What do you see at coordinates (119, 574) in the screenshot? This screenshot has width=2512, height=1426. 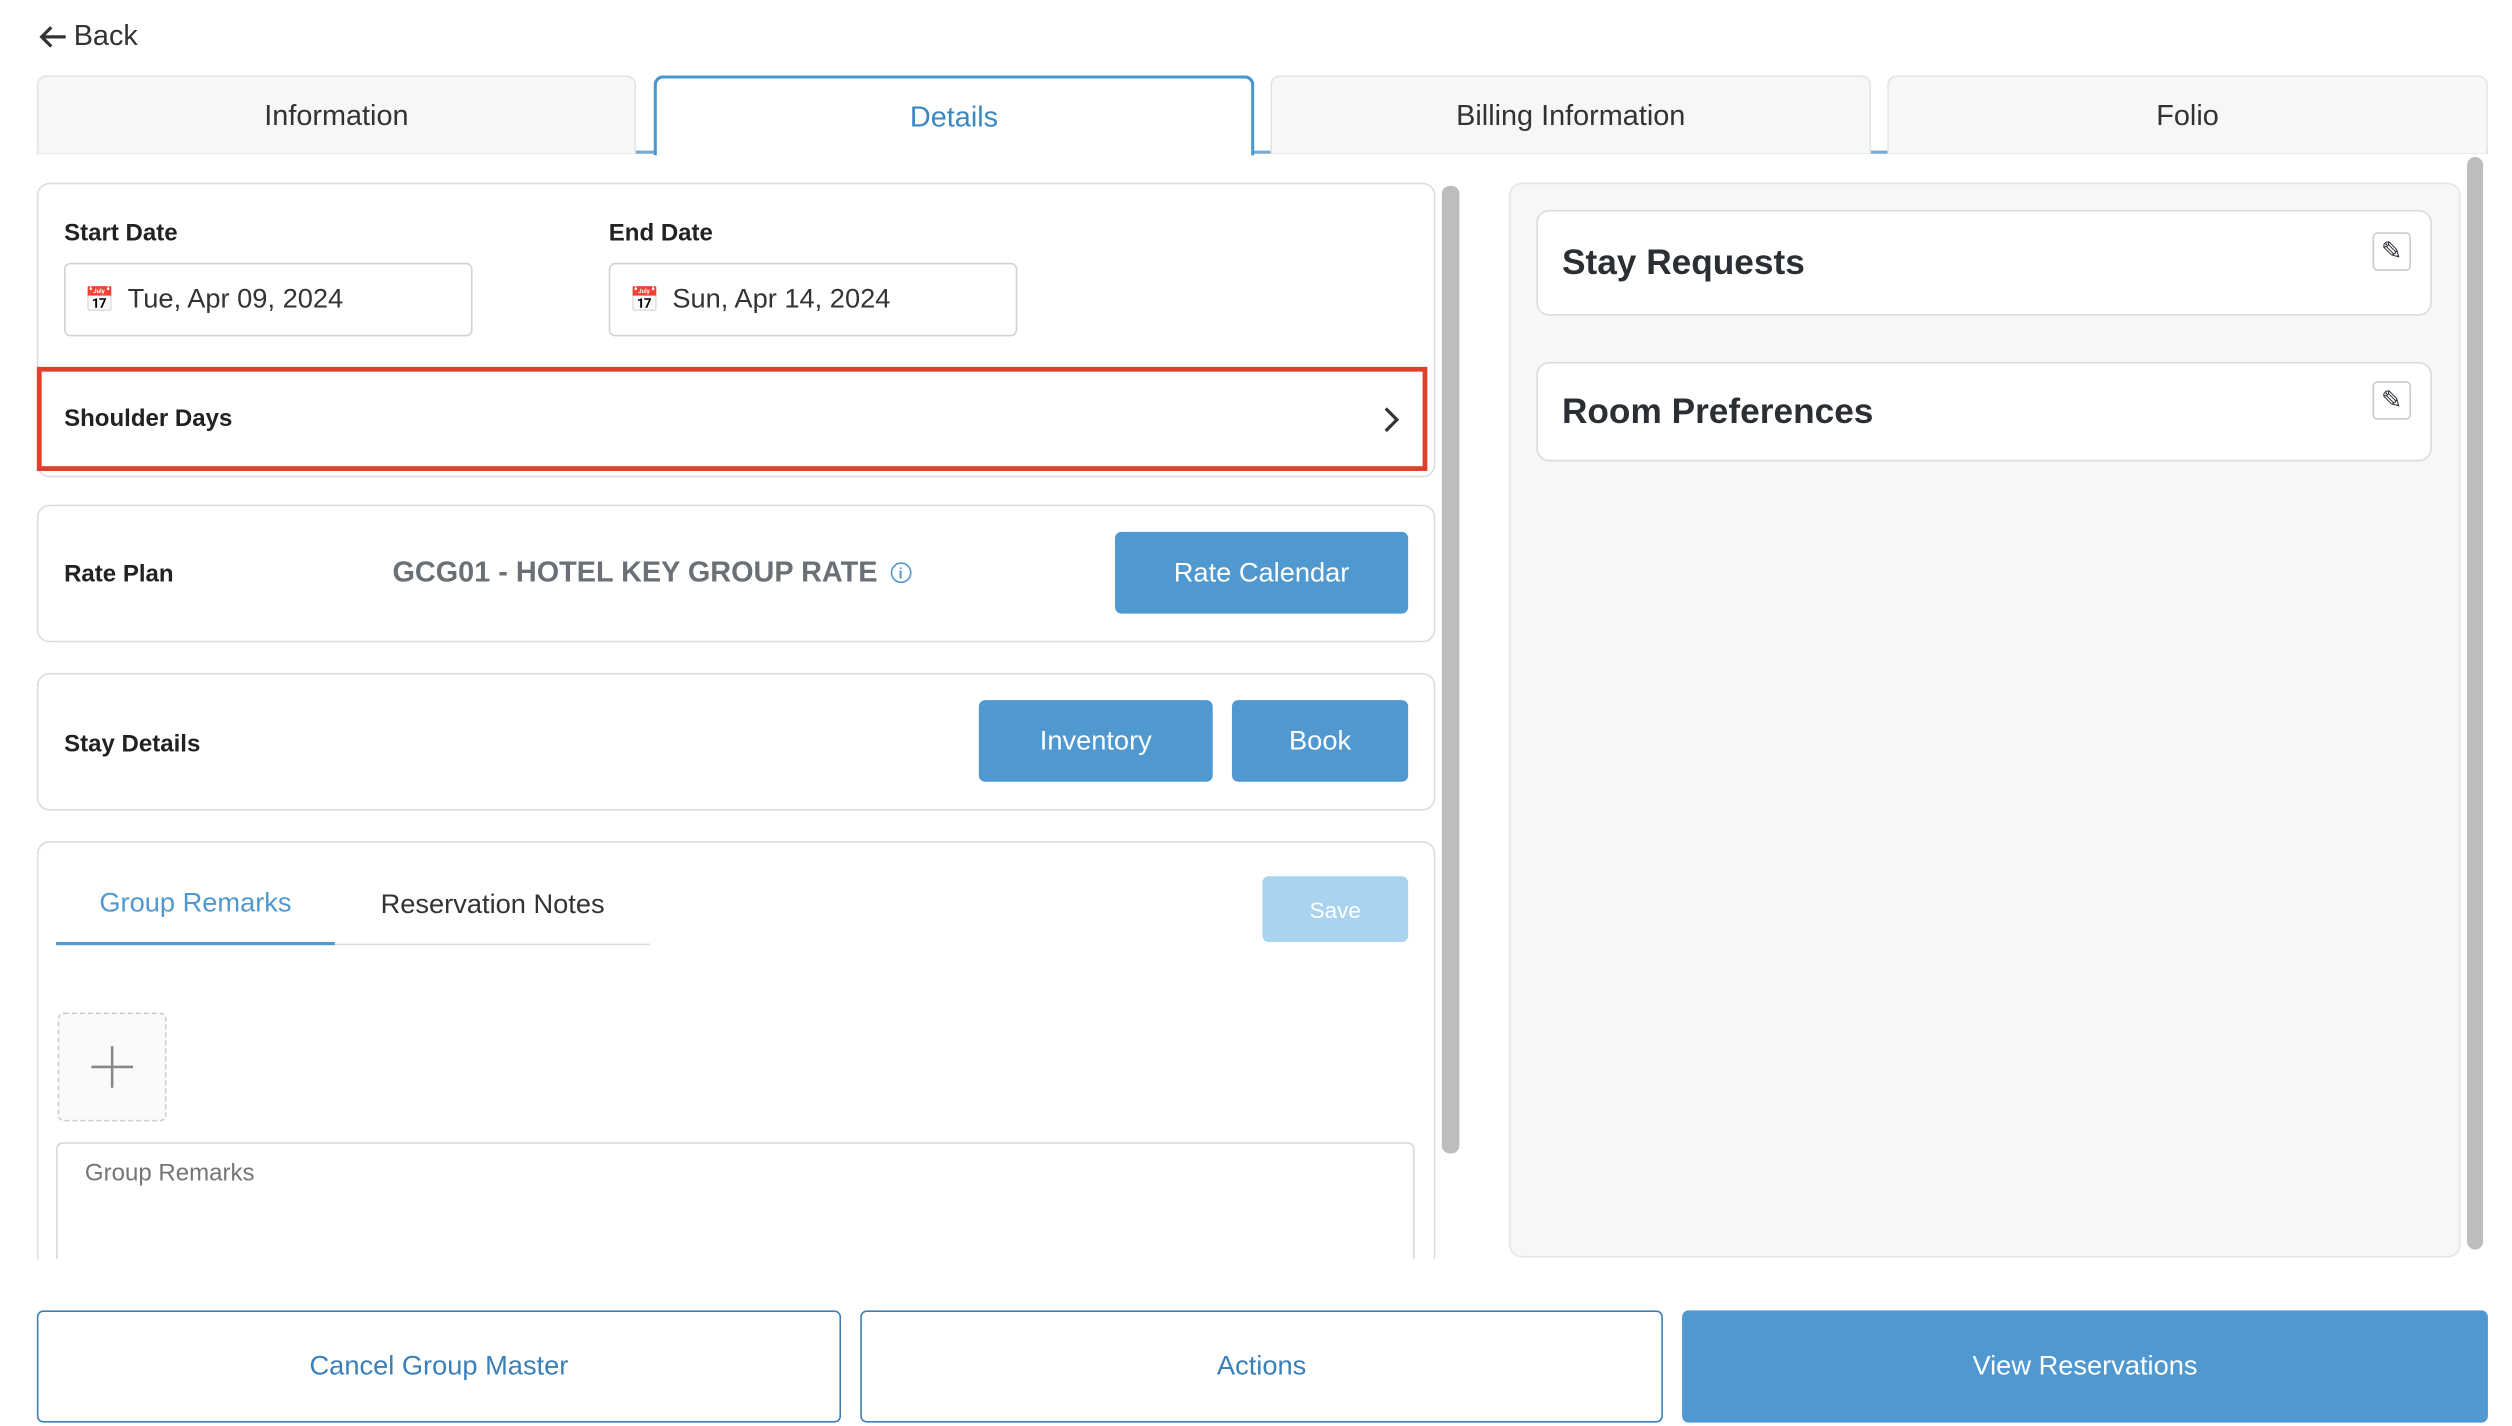 I see `rate-plan-label: Rate Plan` at bounding box center [119, 574].